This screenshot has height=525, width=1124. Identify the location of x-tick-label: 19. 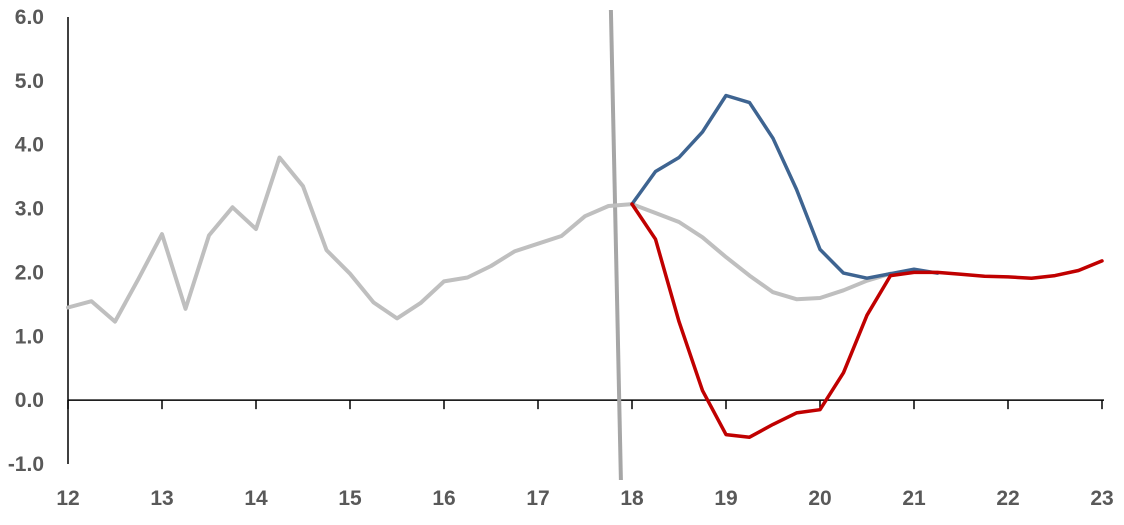
(725, 498).